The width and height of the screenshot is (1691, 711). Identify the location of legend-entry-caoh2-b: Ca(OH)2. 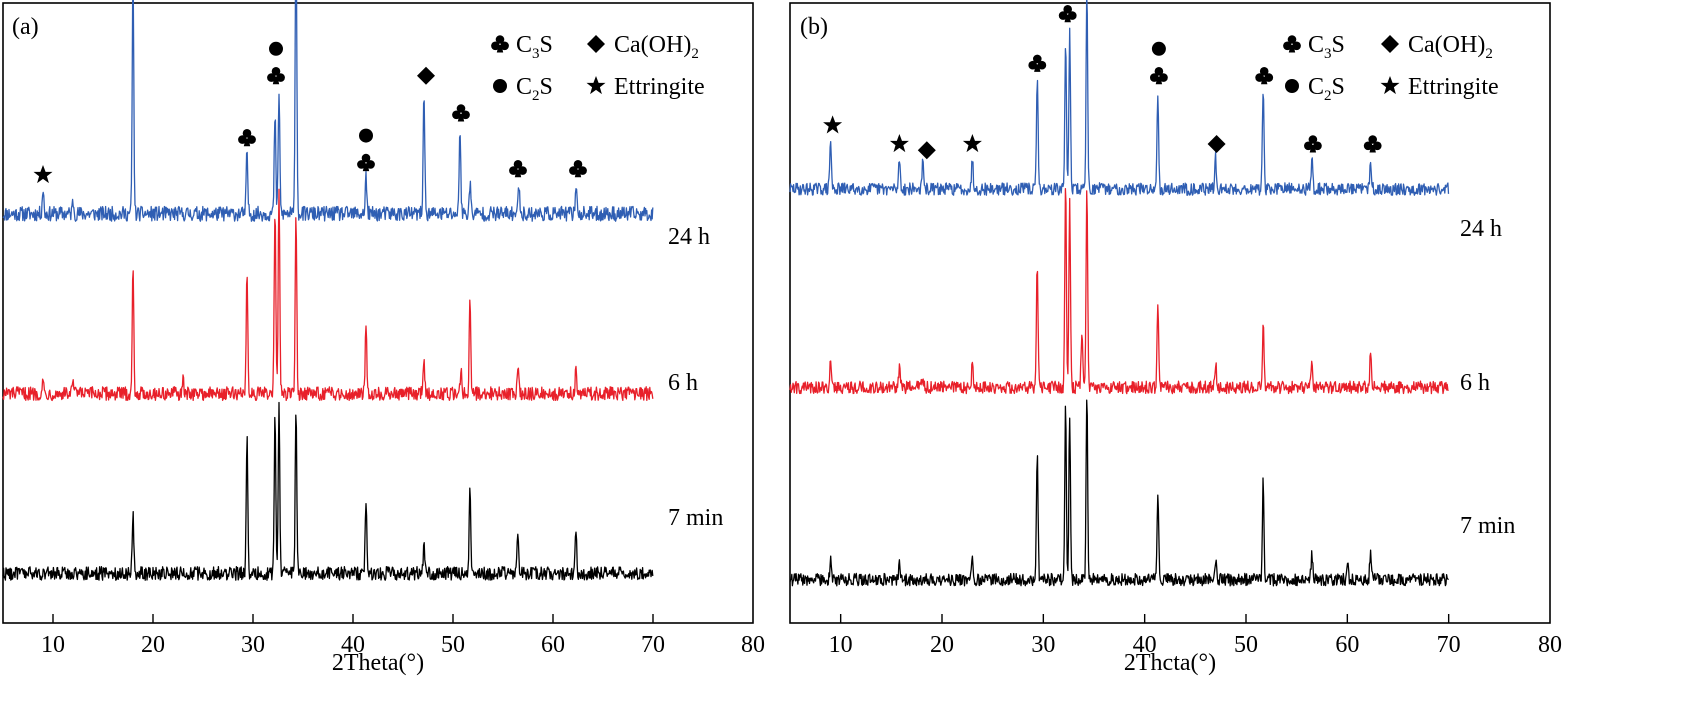
(1437, 47).